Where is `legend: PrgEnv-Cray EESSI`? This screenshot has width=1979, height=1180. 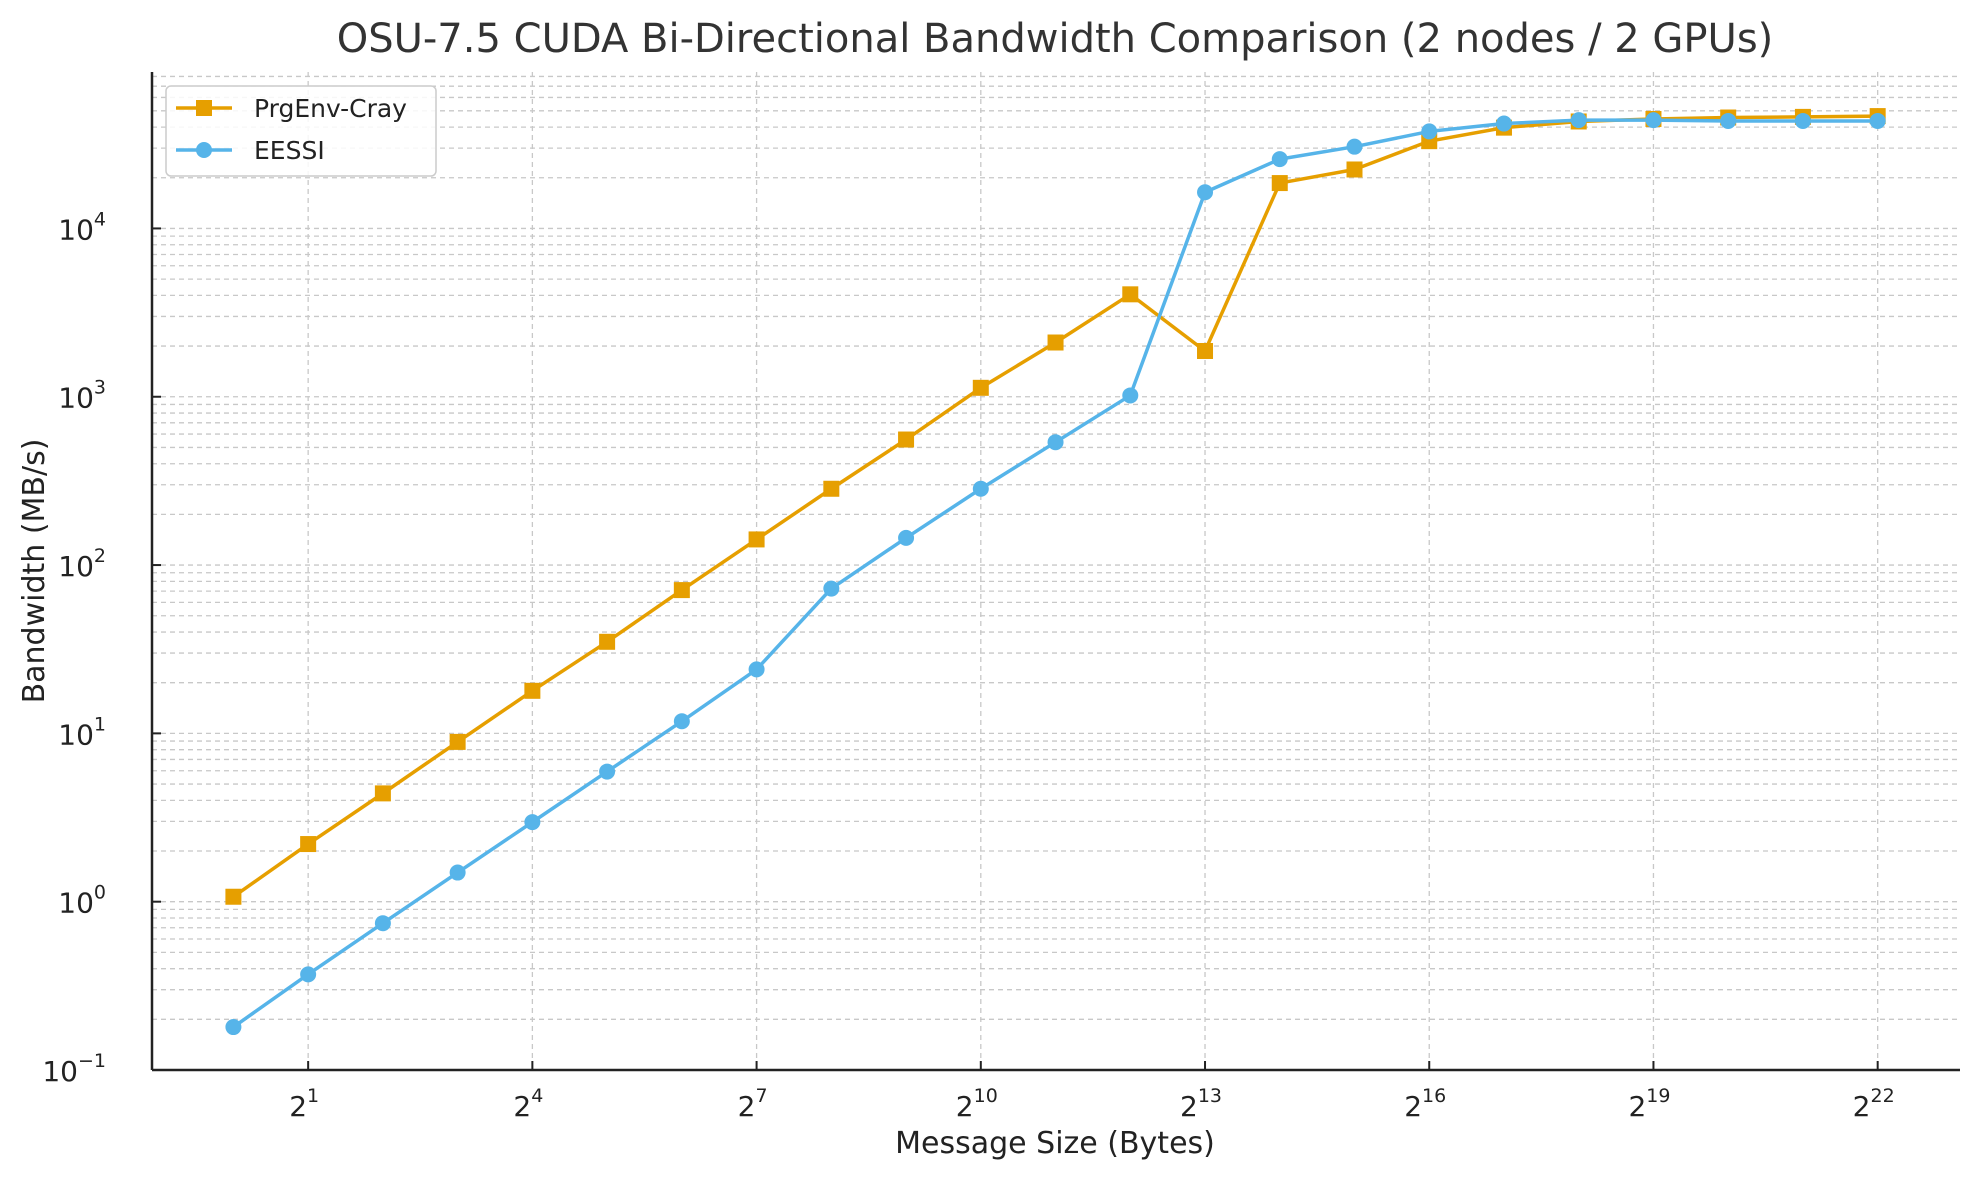
legend: PrgEnv-Cray EESSI is located at coordinates (301, 131).